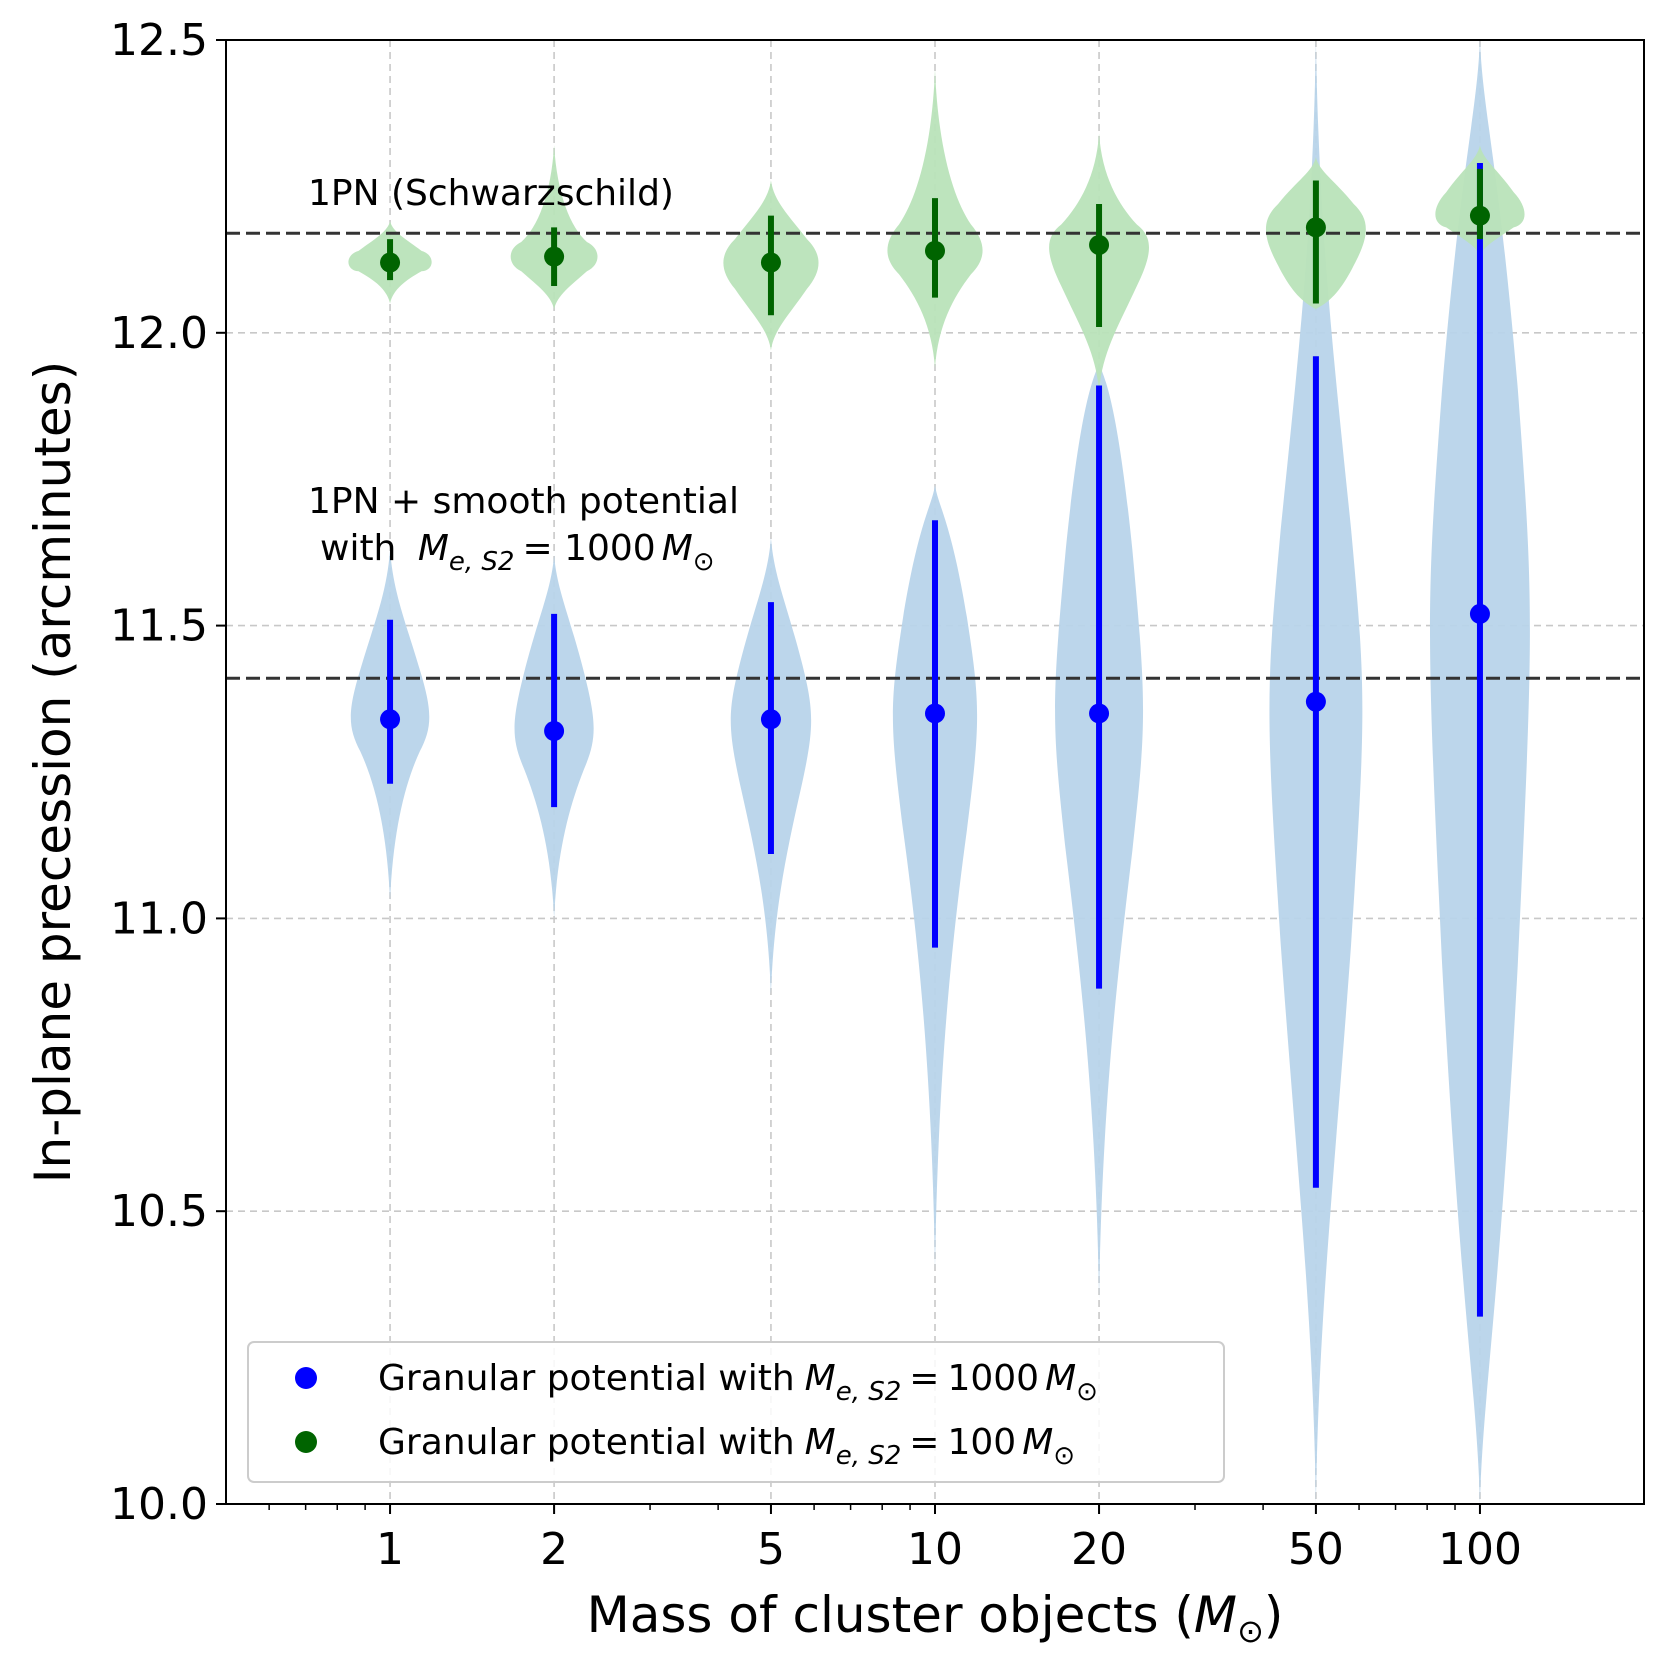 This screenshot has height=1664, width=1660. What do you see at coordinates (523, 501) in the screenshot?
I see `annotation-smooth-line1: 1PN + smooth potential` at bounding box center [523, 501].